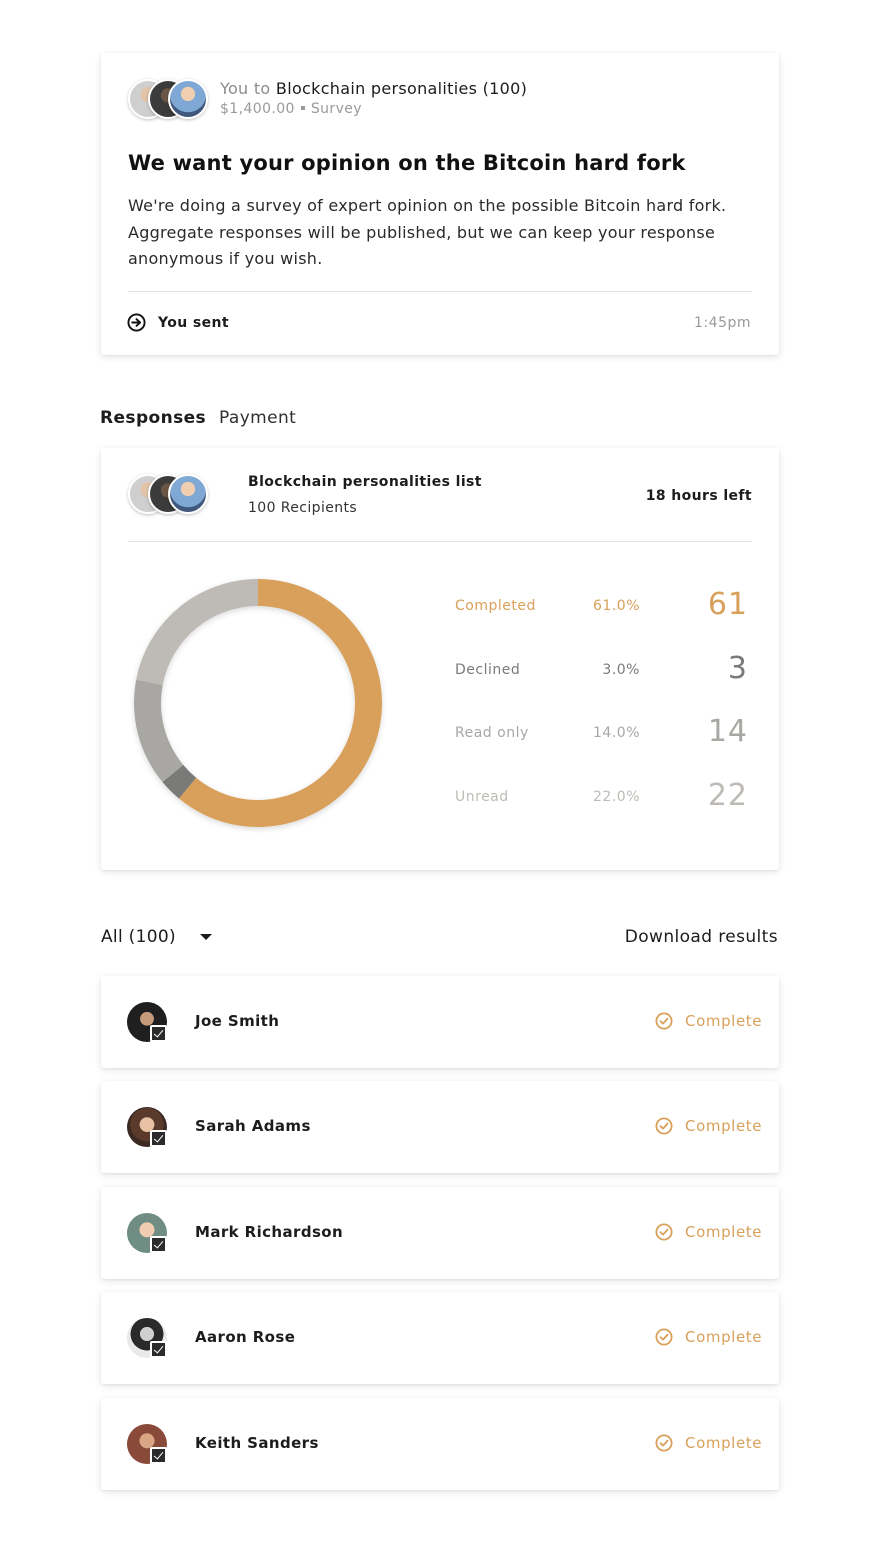 This screenshot has width=880, height=1543. I want to click on download-results-button: Download results, so click(701, 937).